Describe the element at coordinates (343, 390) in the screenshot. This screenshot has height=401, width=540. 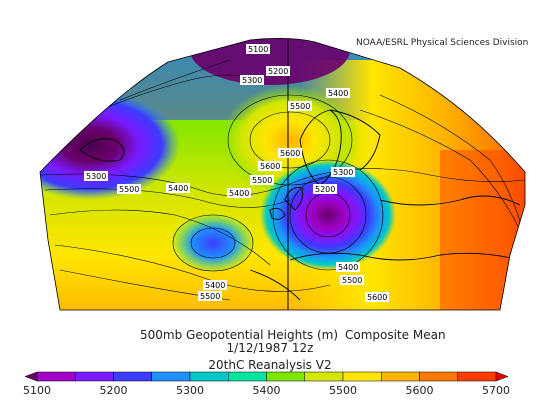
I see `colorbar-tick-label: 5500` at that location.